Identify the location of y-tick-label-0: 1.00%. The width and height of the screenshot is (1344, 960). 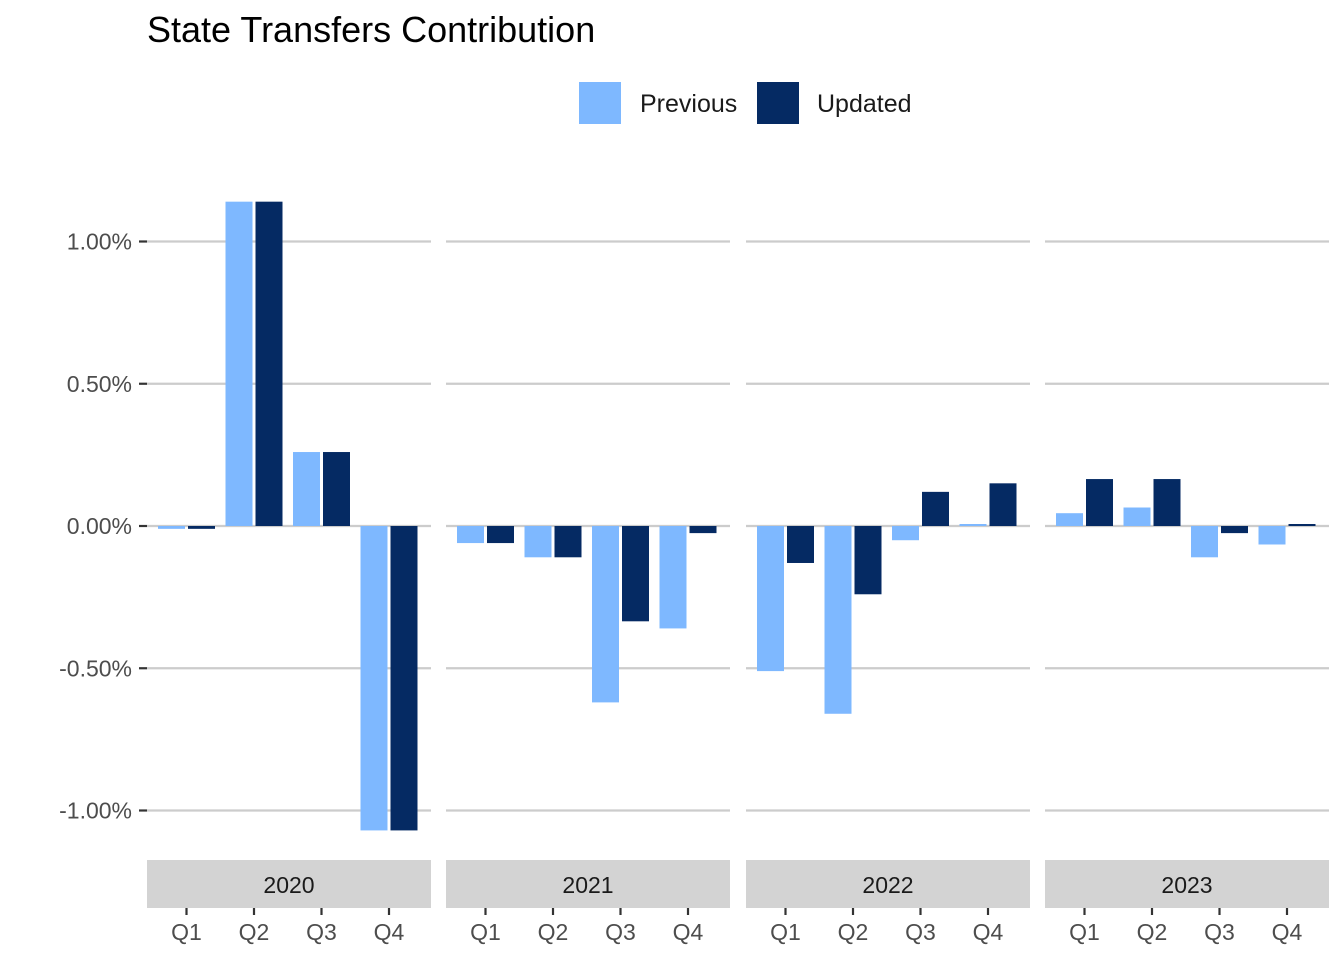
(99, 242).